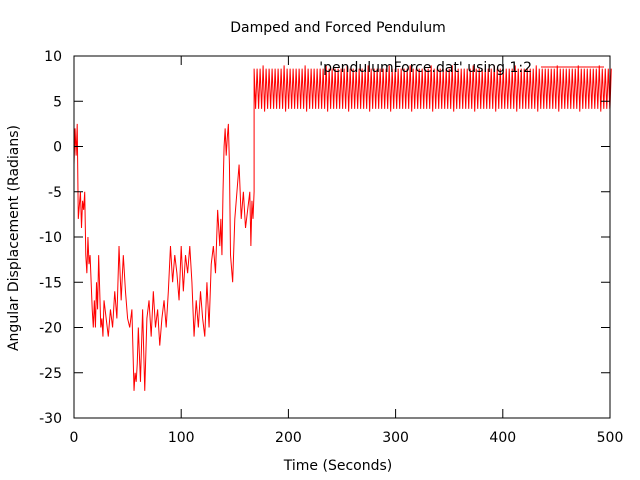 The height and width of the screenshot is (480, 640). Describe the element at coordinates (395, 438) in the screenshot. I see `x-tick-label: 300` at that location.